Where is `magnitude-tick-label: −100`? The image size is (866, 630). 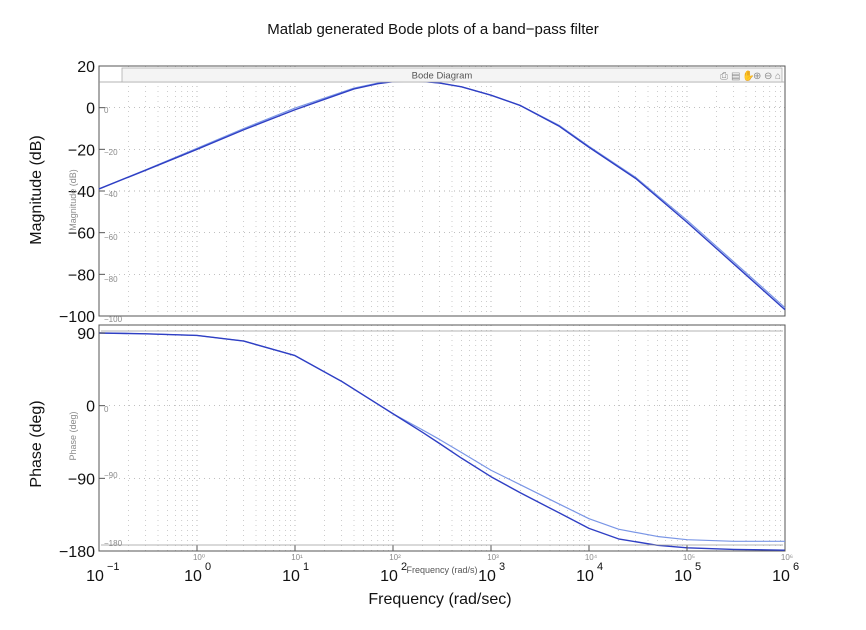 magnitude-tick-label: −100 is located at coordinates (77, 317).